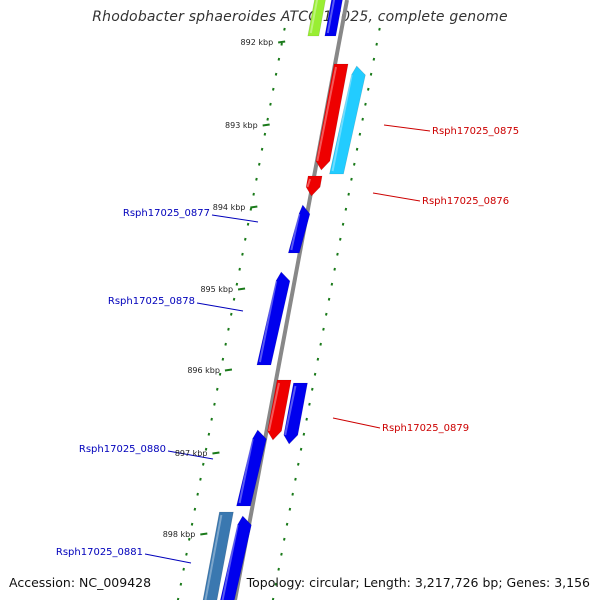 Image resolution: width=600 pixels, height=600 pixels. I want to click on kbp-tick-label: 895 kbp, so click(216, 289).